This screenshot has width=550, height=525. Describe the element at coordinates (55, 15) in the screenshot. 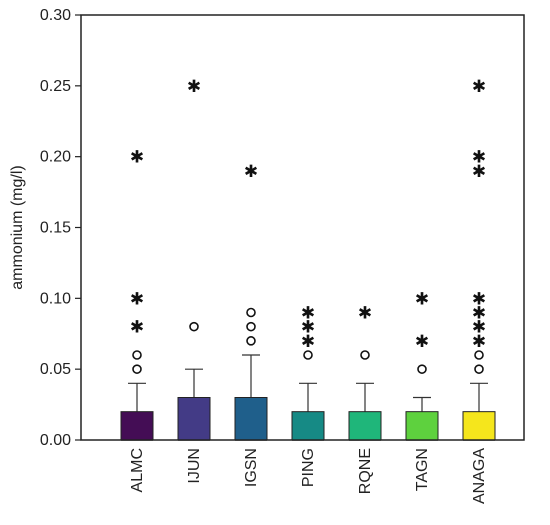

I see `y-tick-label: 0.30` at that location.